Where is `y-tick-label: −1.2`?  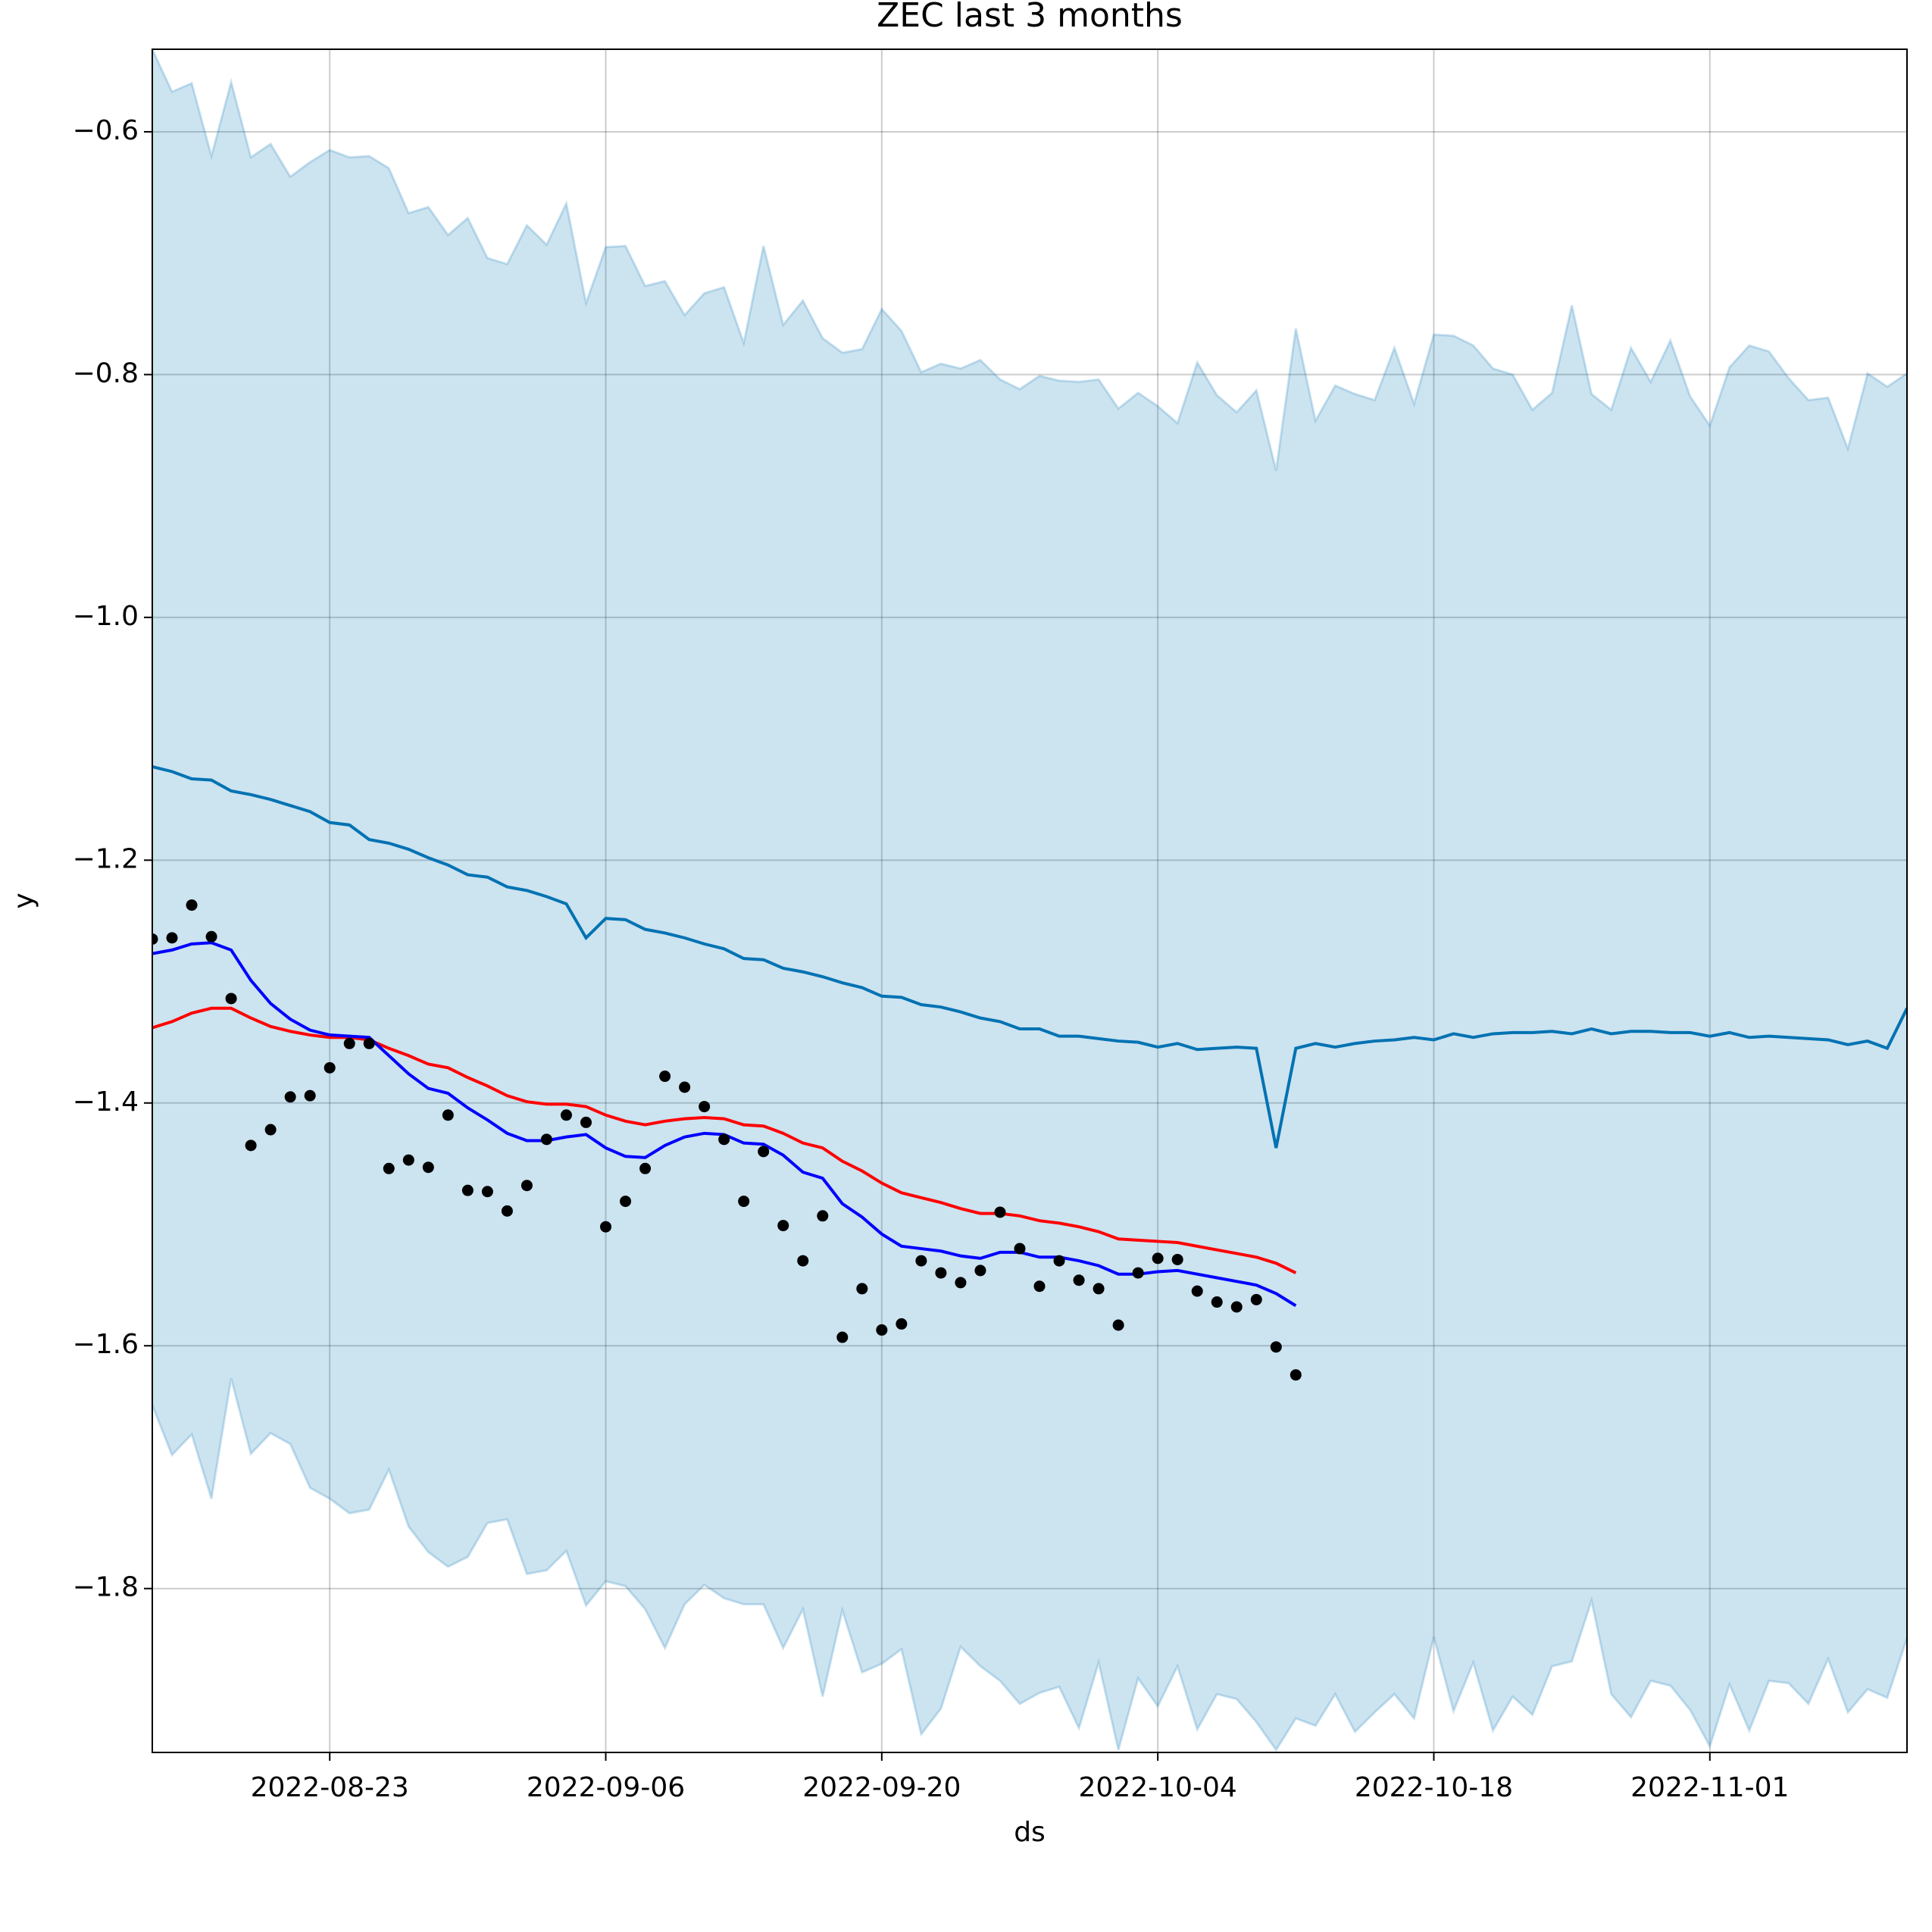
y-tick-label: −1.2 is located at coordinates (106, 858).